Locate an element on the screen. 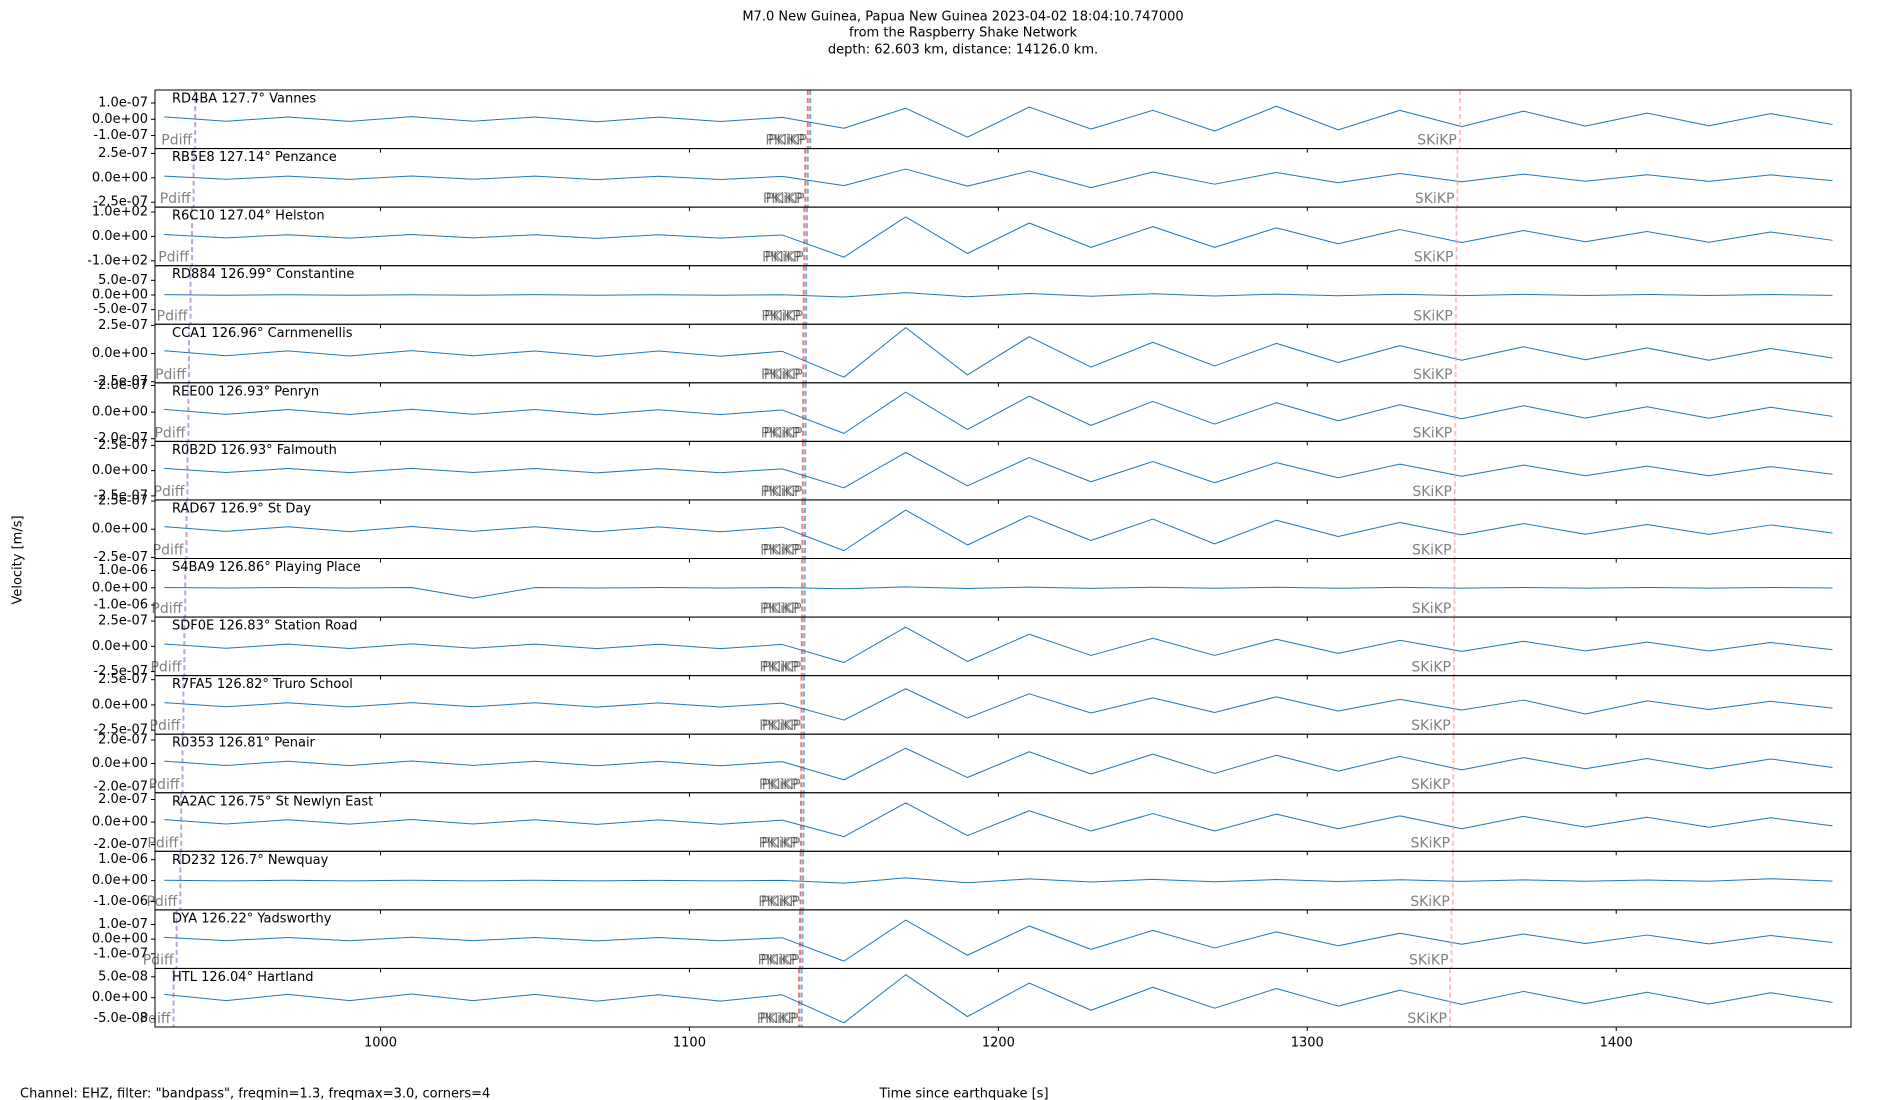 Image resolution: width=1900 pixels, height=1100 pixels. y-tick-label: -1.0e+02 is located at coordinates (117, 260).